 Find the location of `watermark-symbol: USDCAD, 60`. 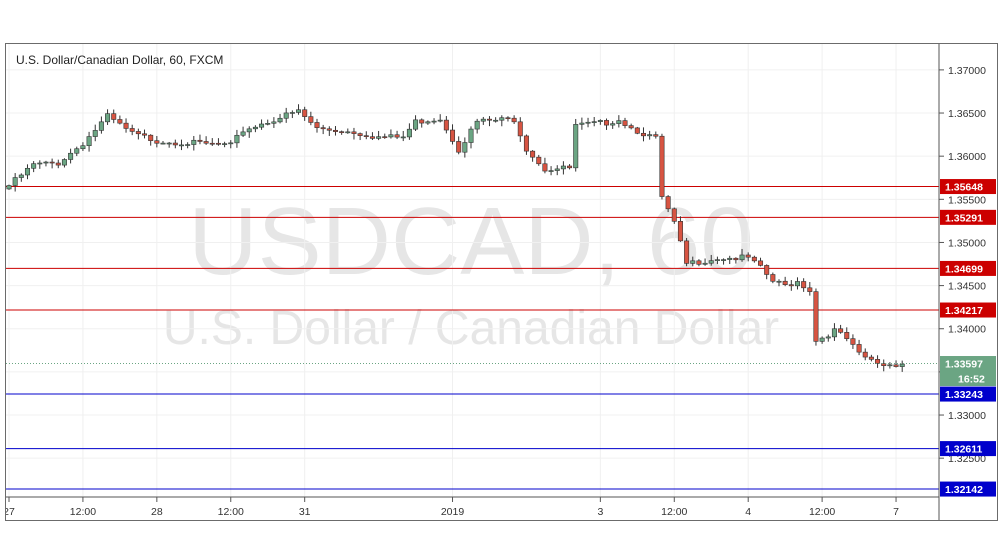

watermark-symbol: USDCAD, 60 is located at coordinates (471, 241).